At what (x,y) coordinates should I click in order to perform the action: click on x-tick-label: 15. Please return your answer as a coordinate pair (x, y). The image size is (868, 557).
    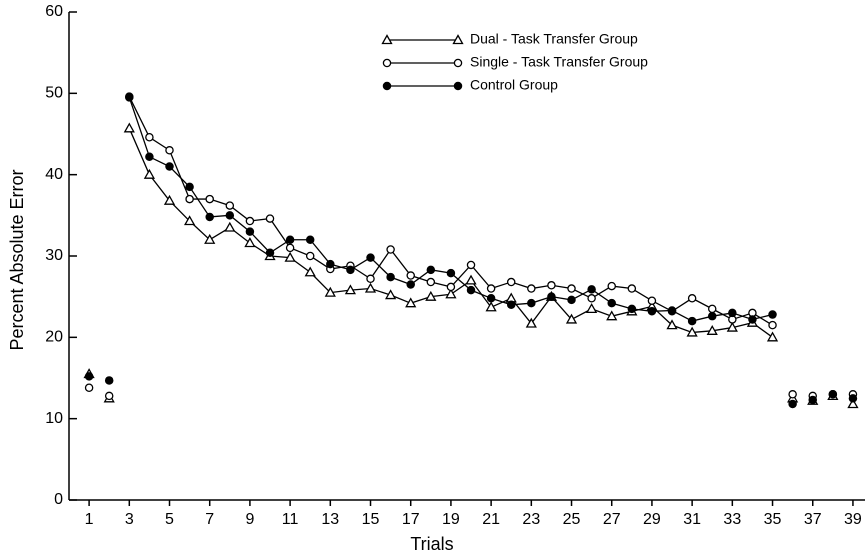
    Looking at the image, I should click on (371, 519).